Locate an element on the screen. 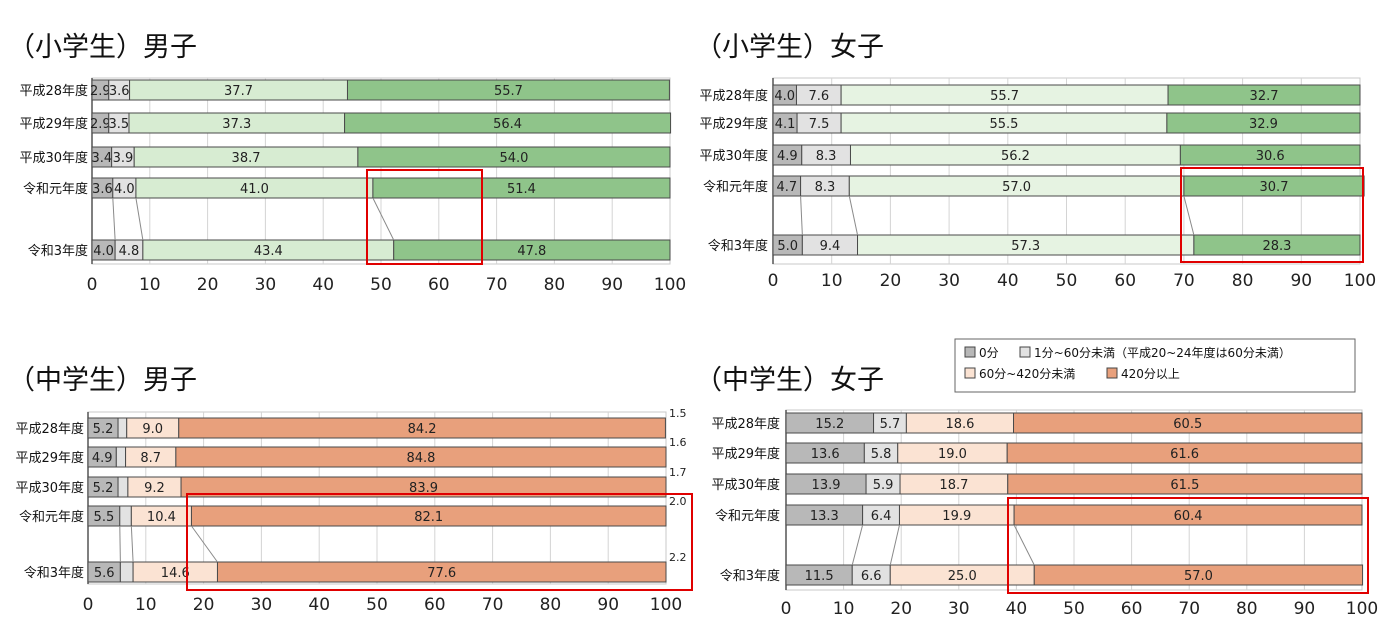 The height and width of the screenshot is (624, 1393). outside-data-label: 1.5 is located at coordinates (678, 413).